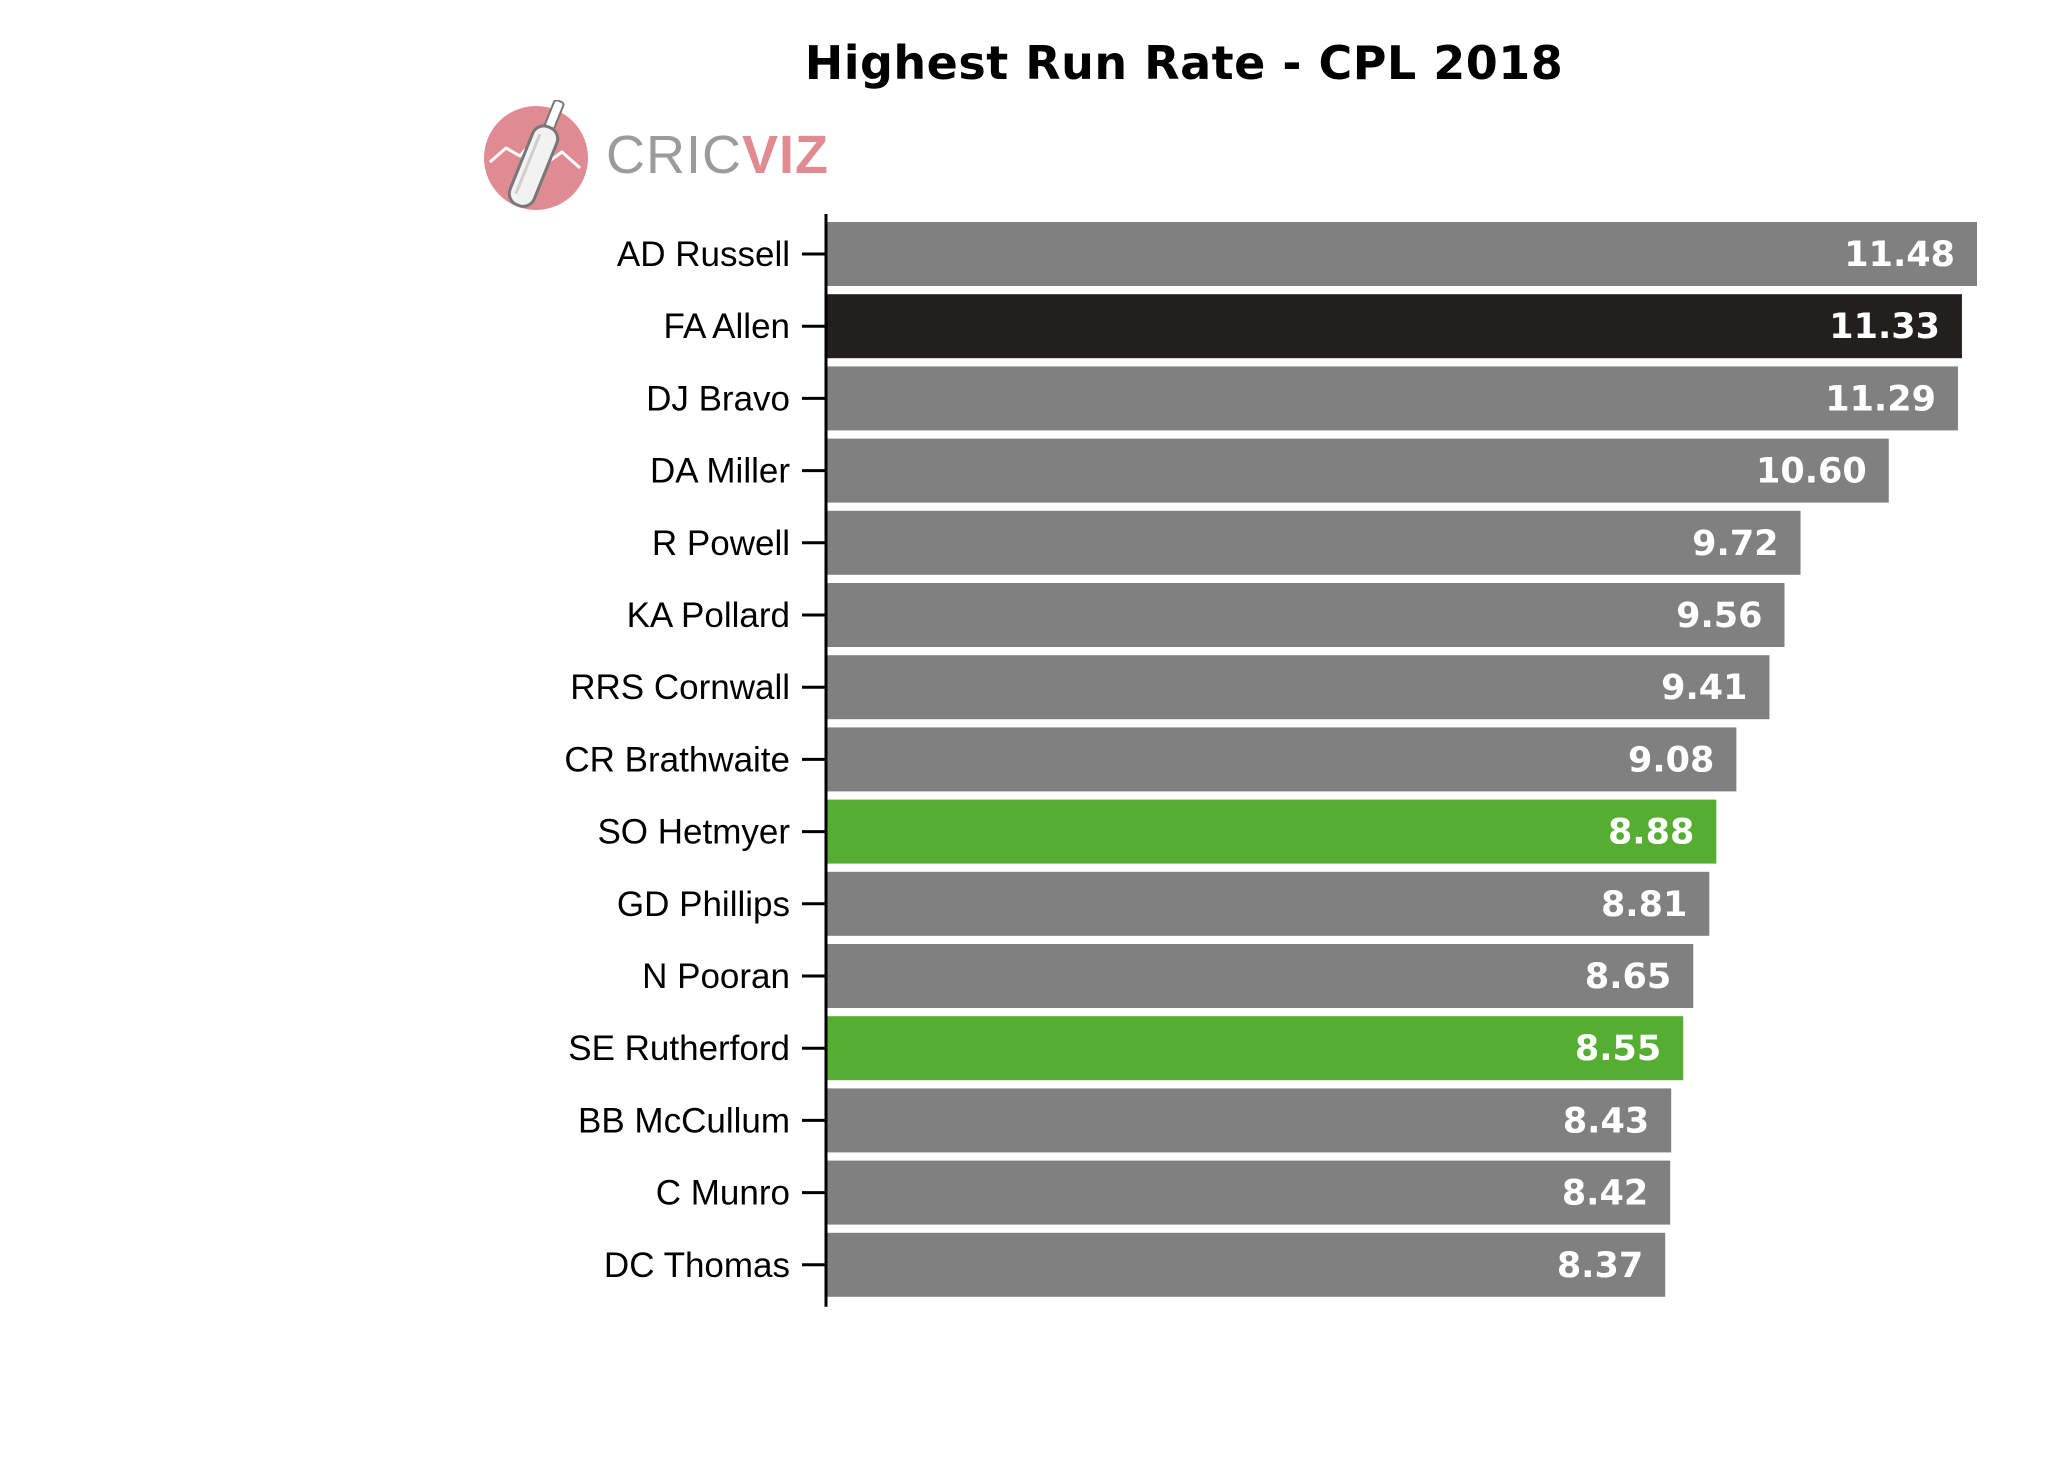 The image size is (2048, 1480). Describe the element at coordinates (1618, 1049) in the screenshot. I see `value-label-11: 8.55` at that location.